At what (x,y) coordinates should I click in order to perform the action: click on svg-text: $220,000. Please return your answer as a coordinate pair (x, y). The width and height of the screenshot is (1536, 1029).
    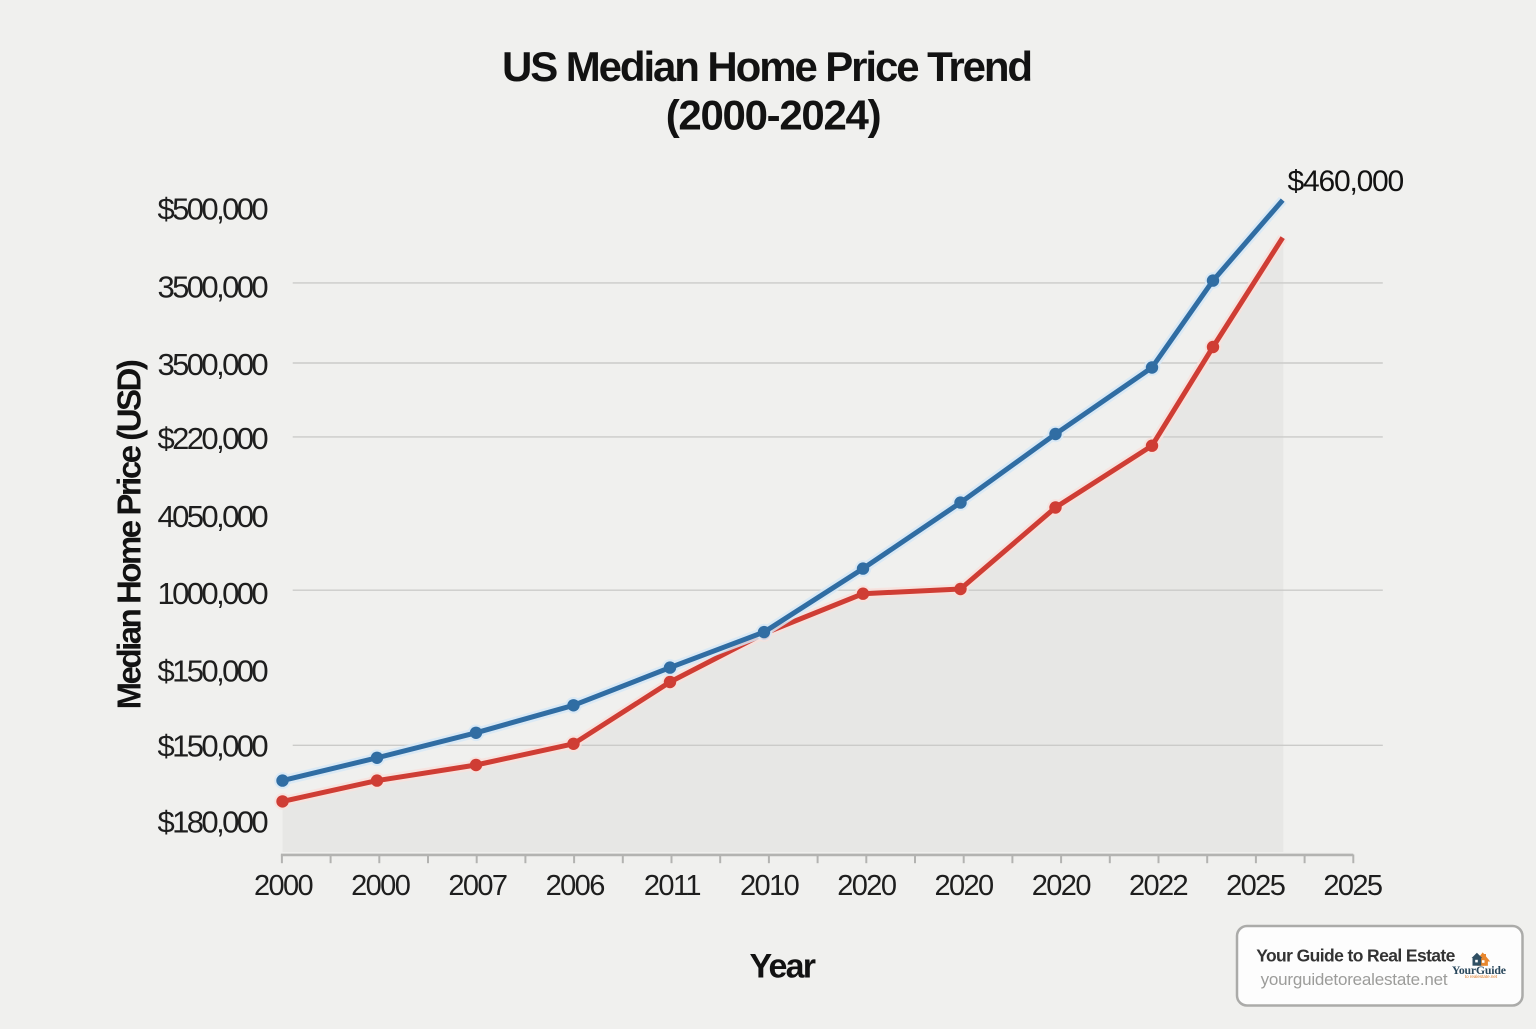
    Looking at the image, I should click on (213, 438).